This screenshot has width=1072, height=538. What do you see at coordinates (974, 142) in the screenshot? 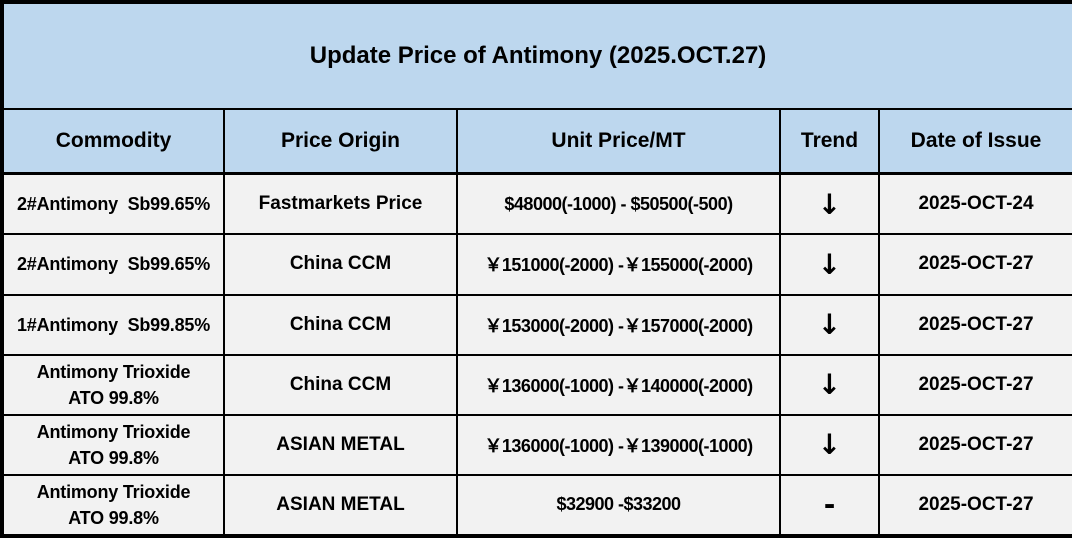
I see `column-header-date-of-issue: Date of Issue` at bounding box center [974, 142].